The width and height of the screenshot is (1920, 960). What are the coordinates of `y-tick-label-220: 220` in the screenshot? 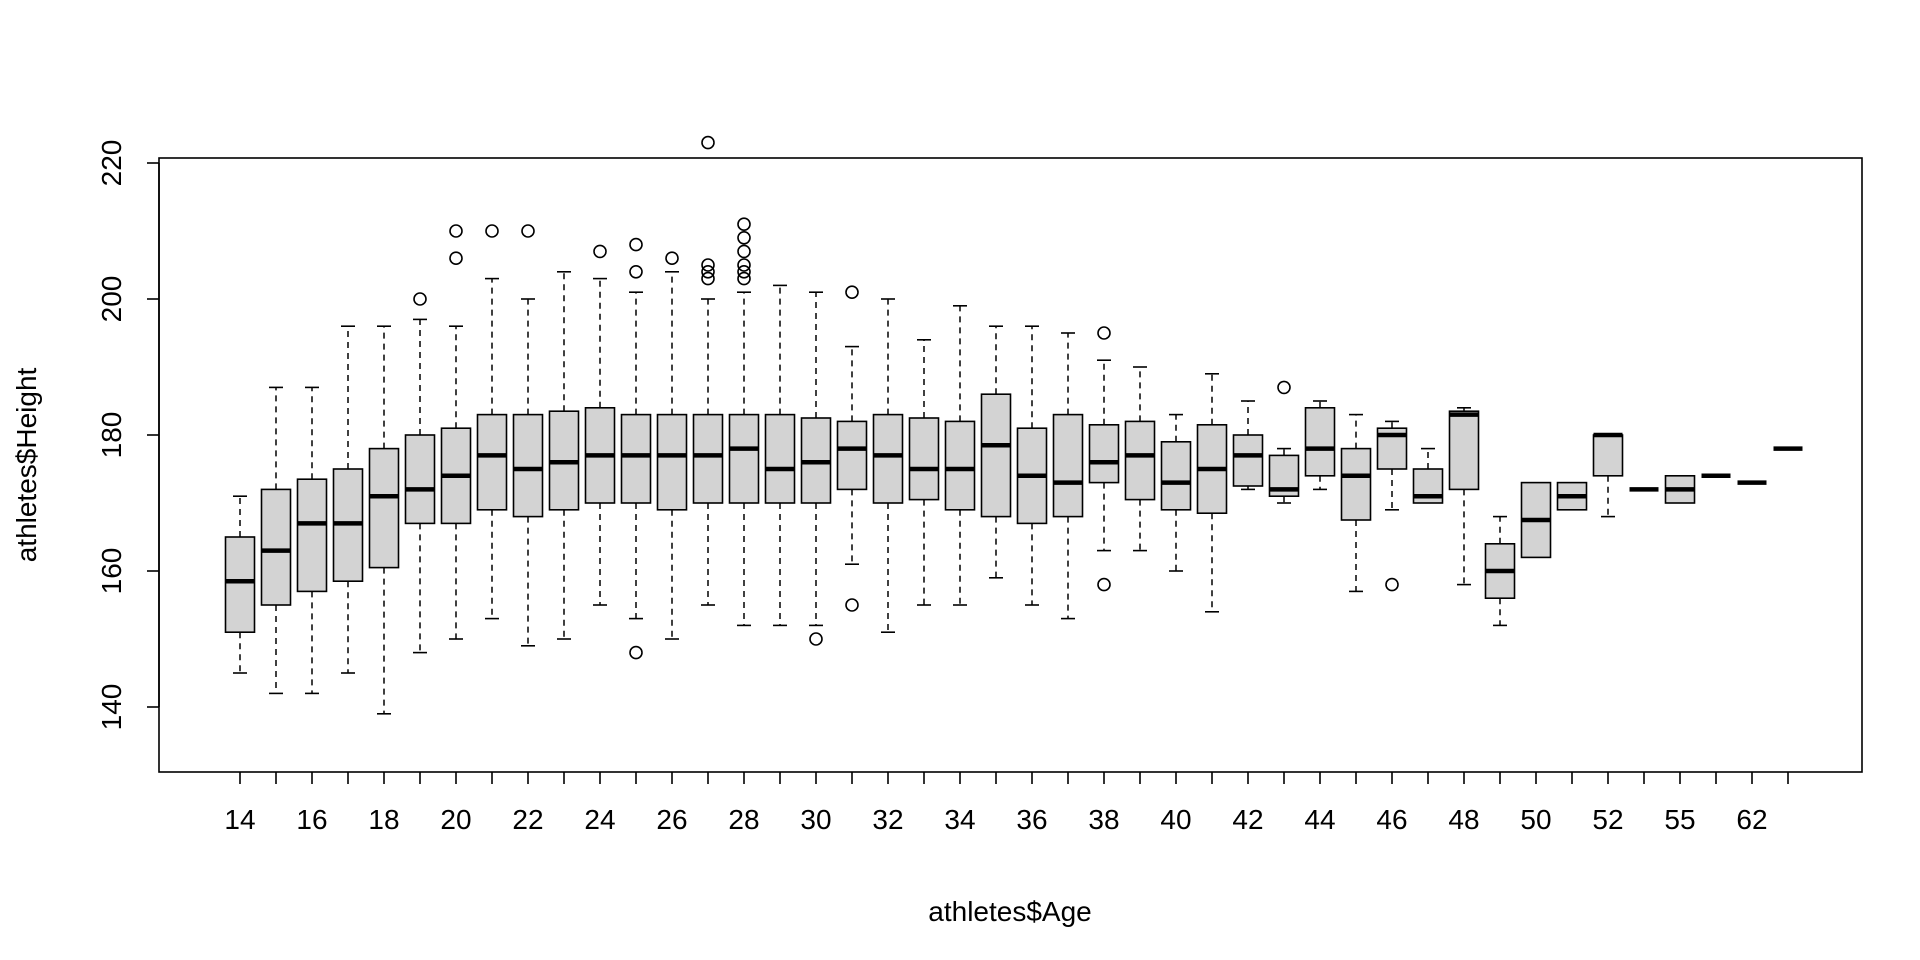 It's located at (111, 163).